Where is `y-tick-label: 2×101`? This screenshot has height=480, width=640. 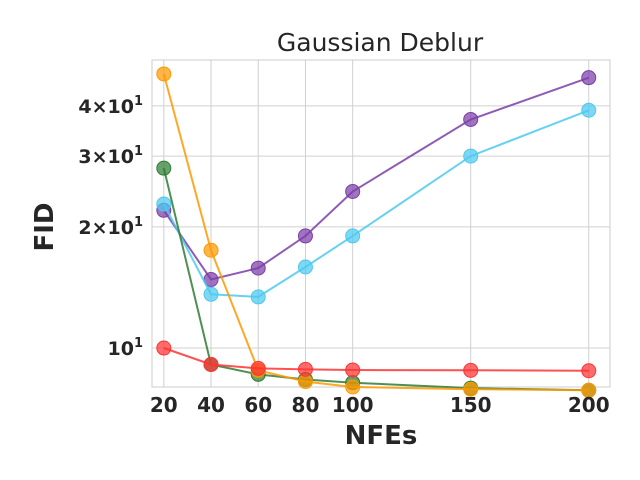 y-tick-label: 2×101 is located at coordinates (110, 227).